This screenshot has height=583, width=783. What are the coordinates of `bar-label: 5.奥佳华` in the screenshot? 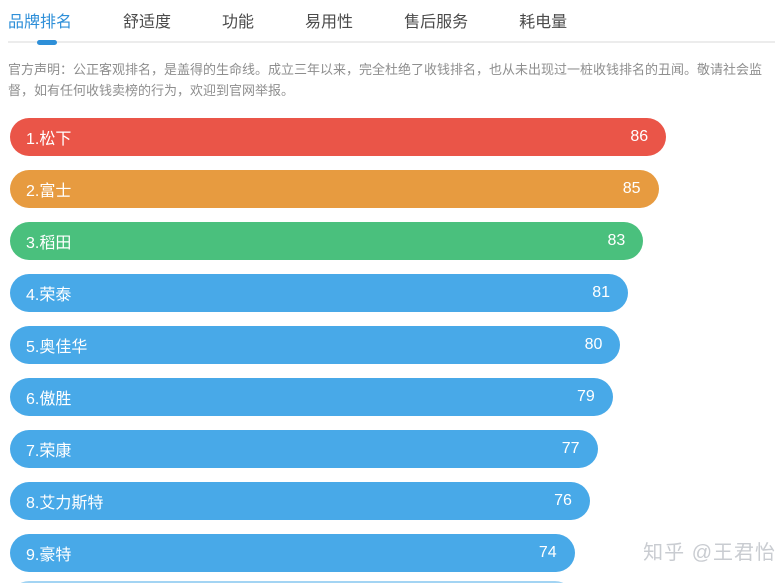 It's located at (57, 347).